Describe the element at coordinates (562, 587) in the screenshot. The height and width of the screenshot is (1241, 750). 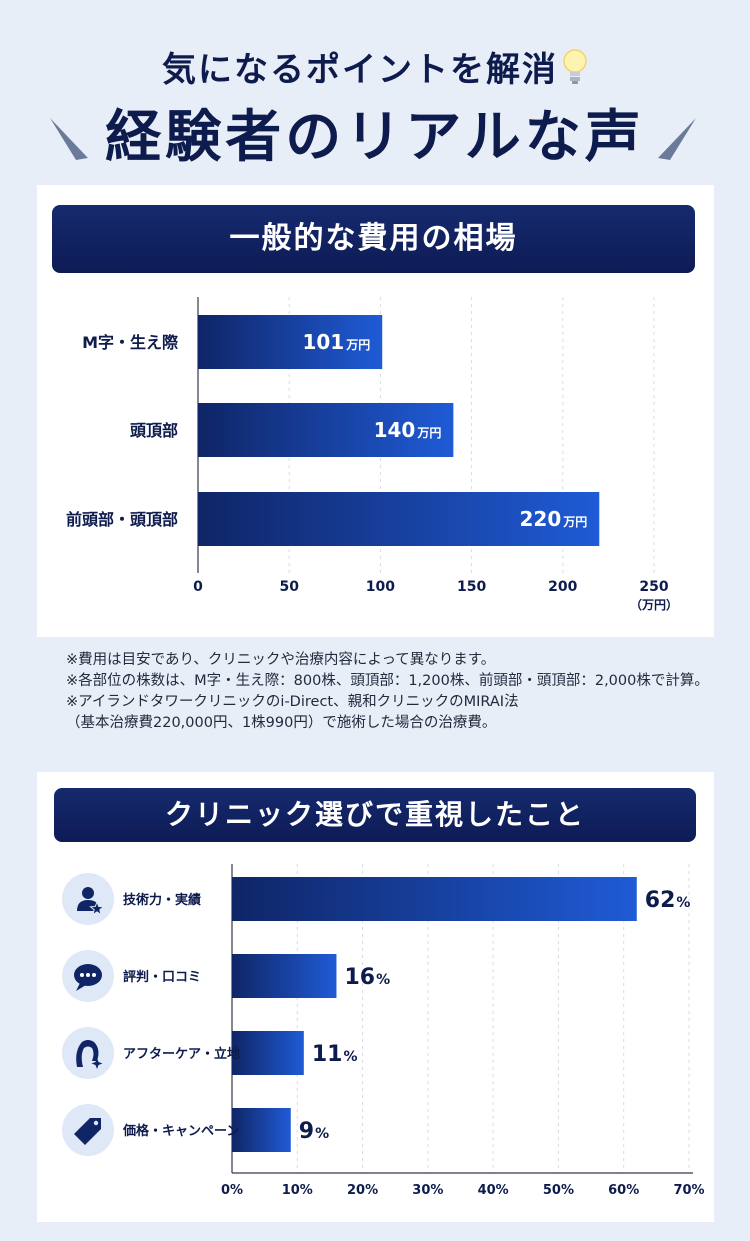
I see `x-tick-label: 200` at that location.